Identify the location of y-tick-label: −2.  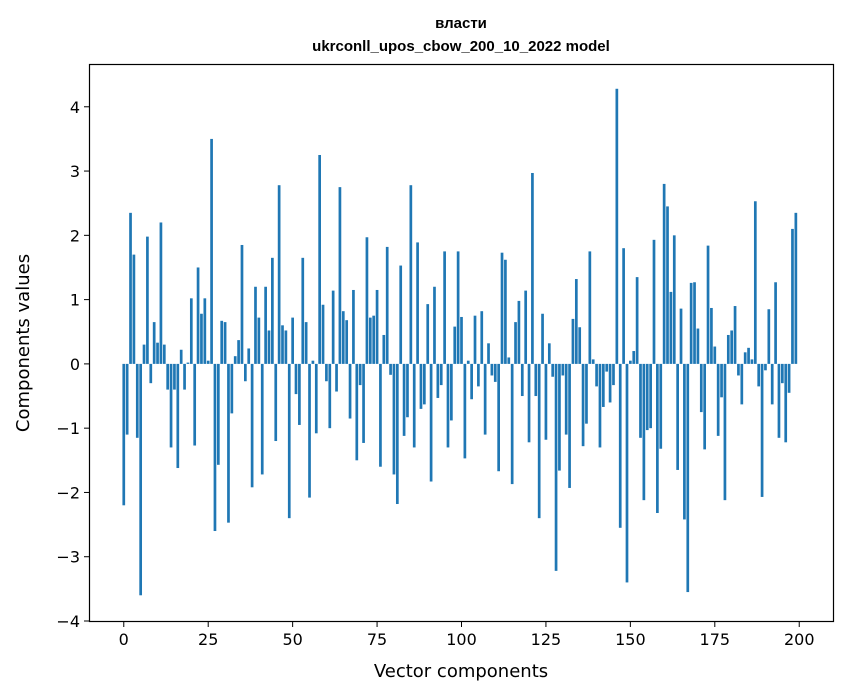
(68, 492).